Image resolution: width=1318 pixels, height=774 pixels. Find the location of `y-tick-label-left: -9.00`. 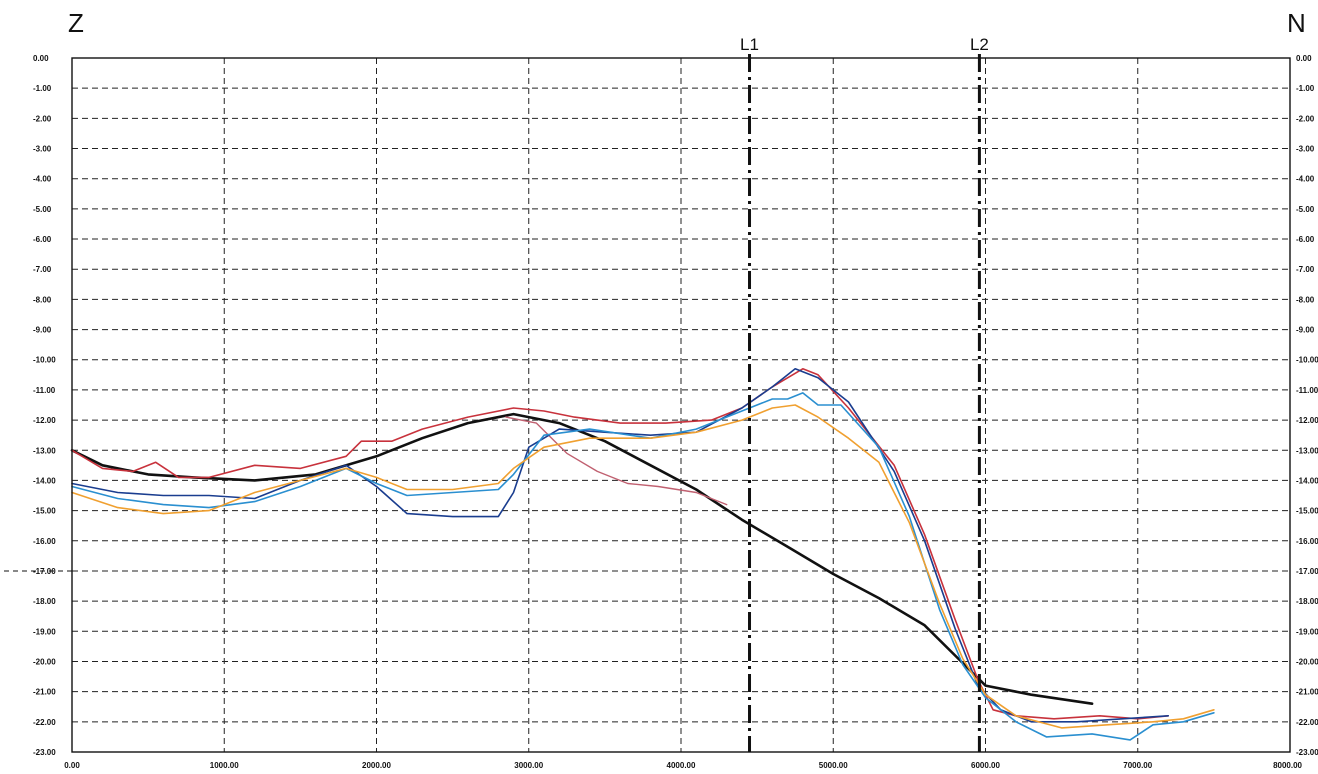

y-tick-label-left: -9.00 is located at coordinates (42, 330).